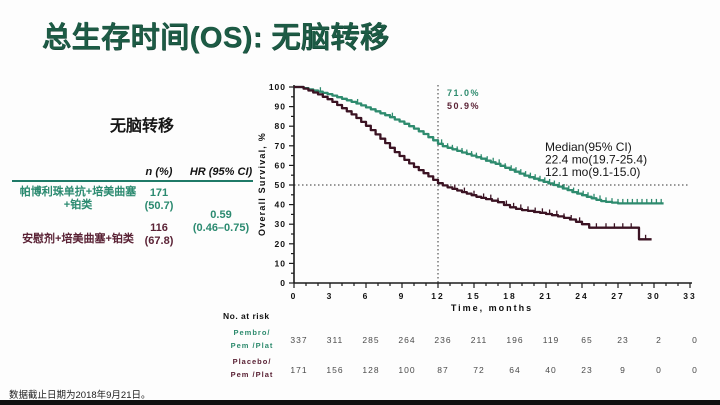  What do you see at coordinates (370, 340) in the screenshot?
I see `at-risk-count: 285` at bounding box center [370, 340].